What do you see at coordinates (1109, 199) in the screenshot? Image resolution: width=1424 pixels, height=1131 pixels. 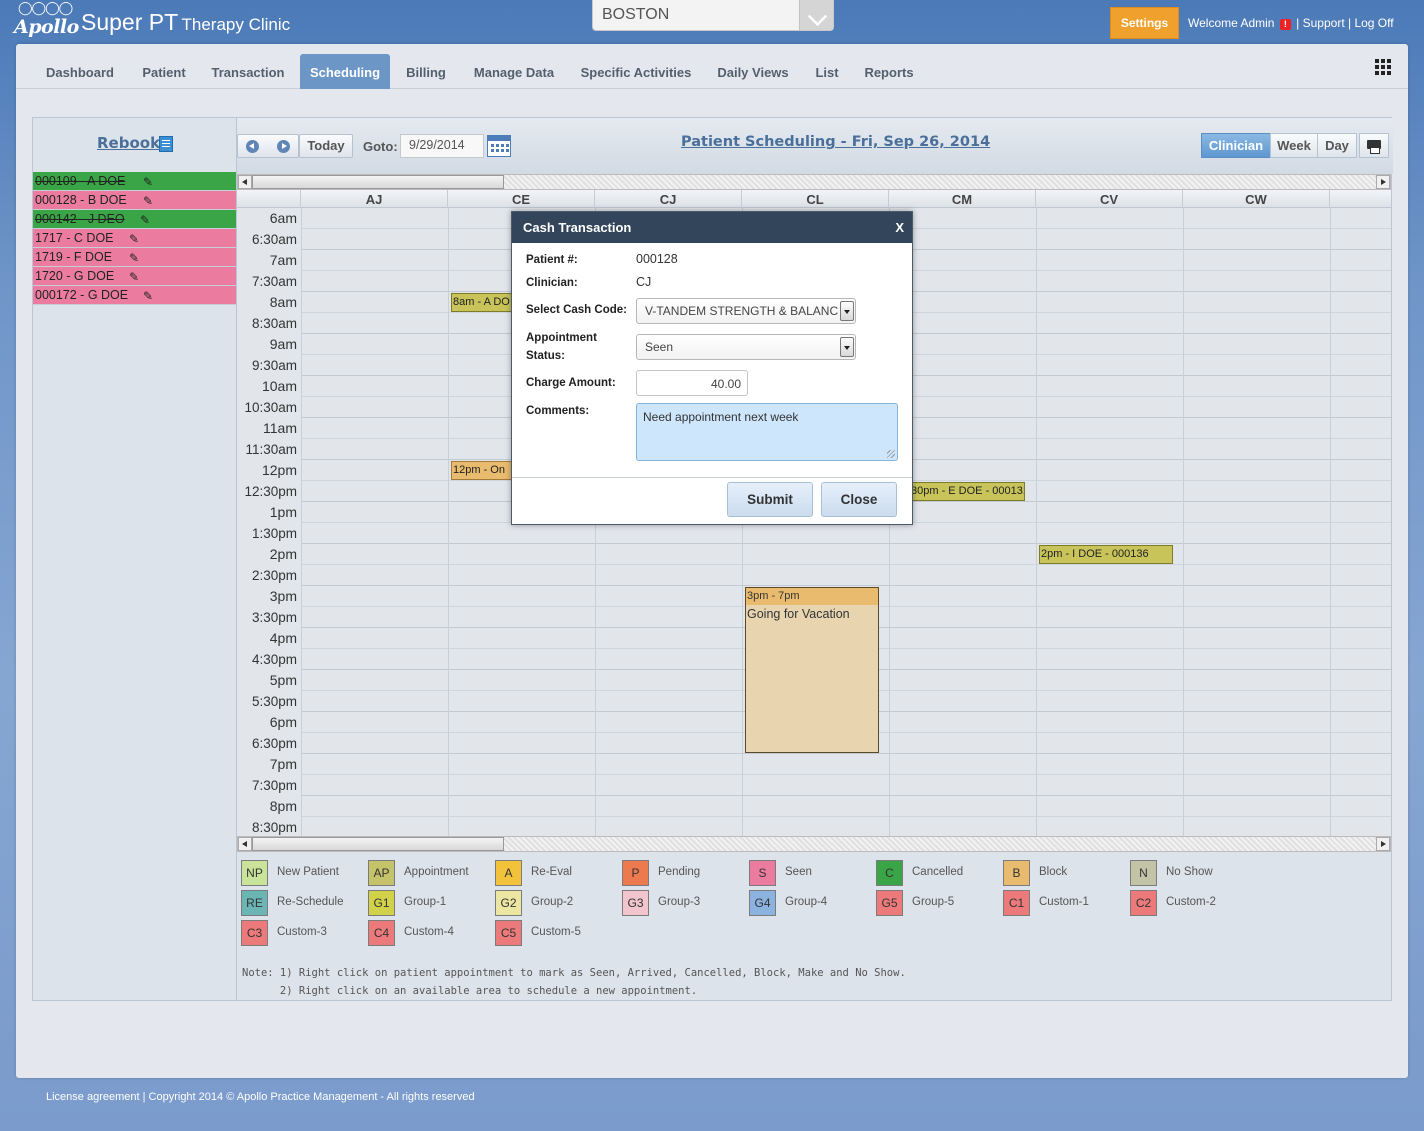 I see `clinician-column-header: CV` at bounding box center [1109, 199].